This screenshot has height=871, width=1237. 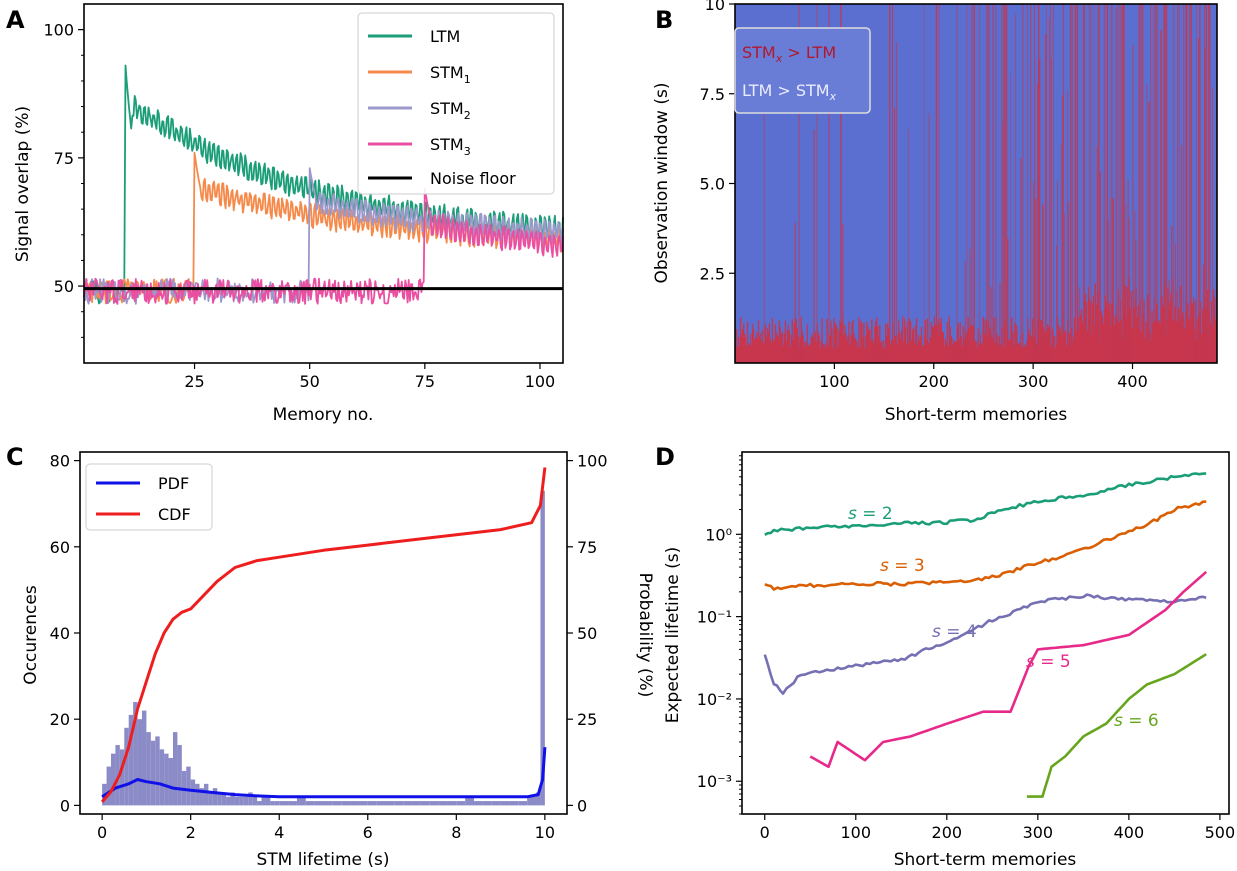 I want to click on legend-label-stm1: STM1, so click(x=450, y=74).